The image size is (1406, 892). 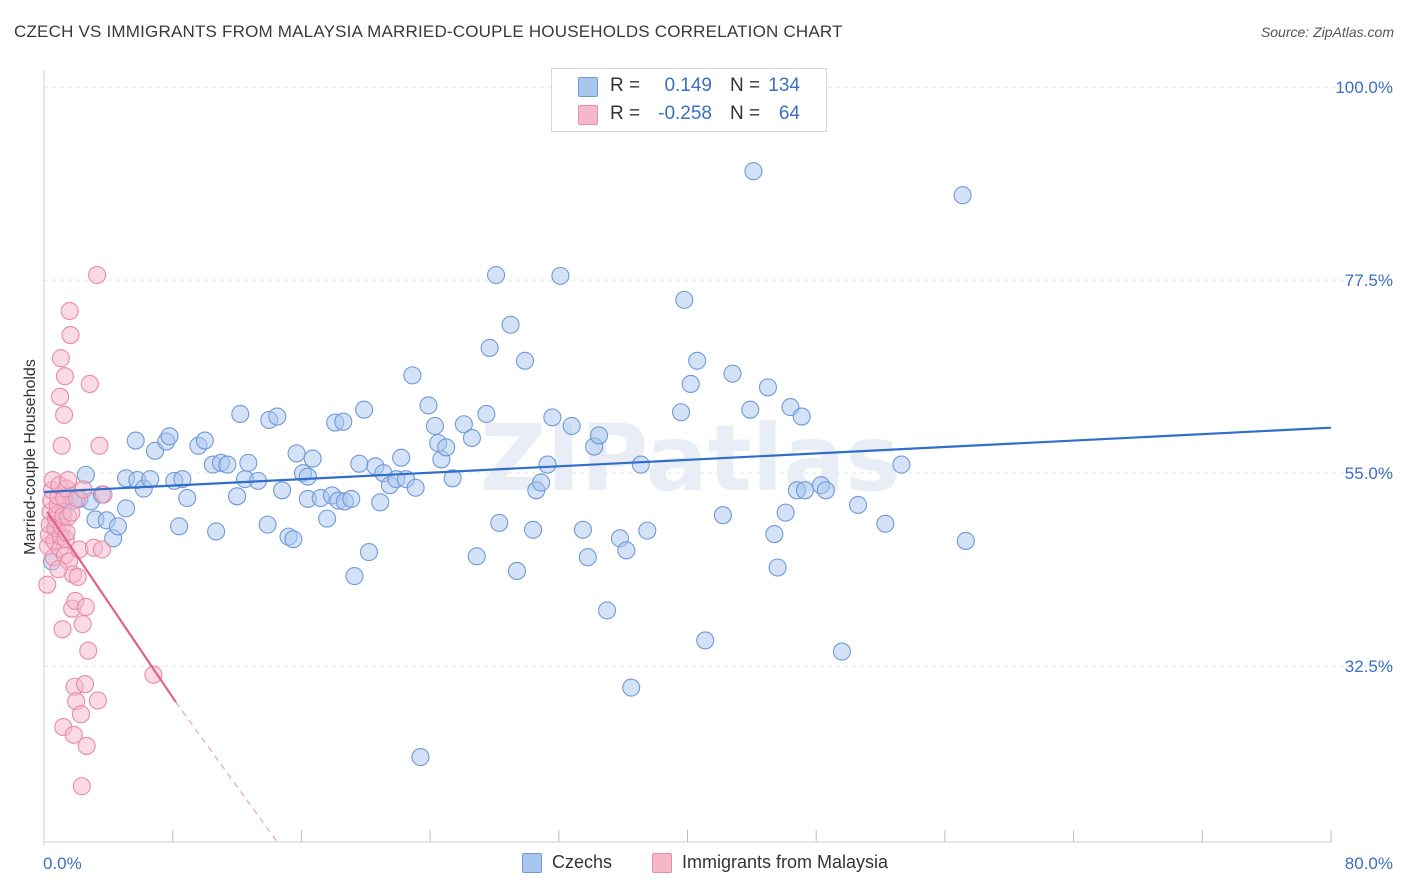 What do you see at coordinates (30, 457) in the screenshot?
I see `y-axis-title: Married-couple Households` at bounding box center [30, 457].